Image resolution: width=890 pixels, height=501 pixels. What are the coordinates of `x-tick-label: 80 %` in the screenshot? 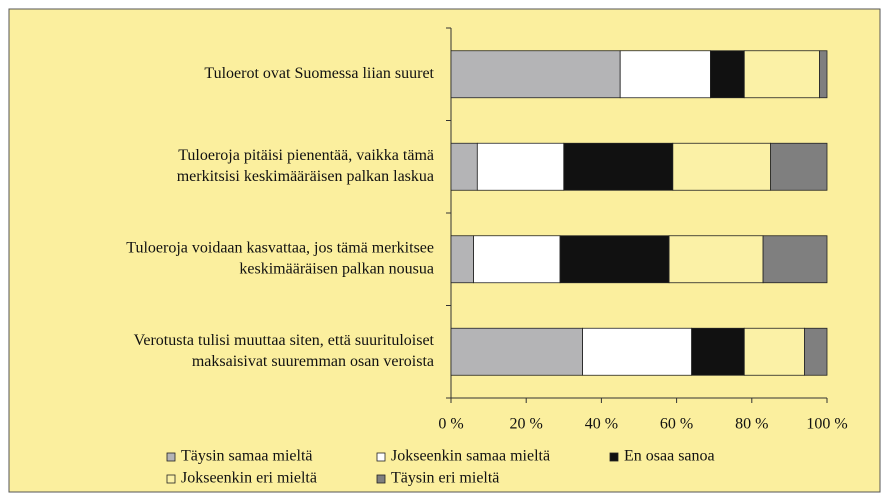 It's located at (751, 424).